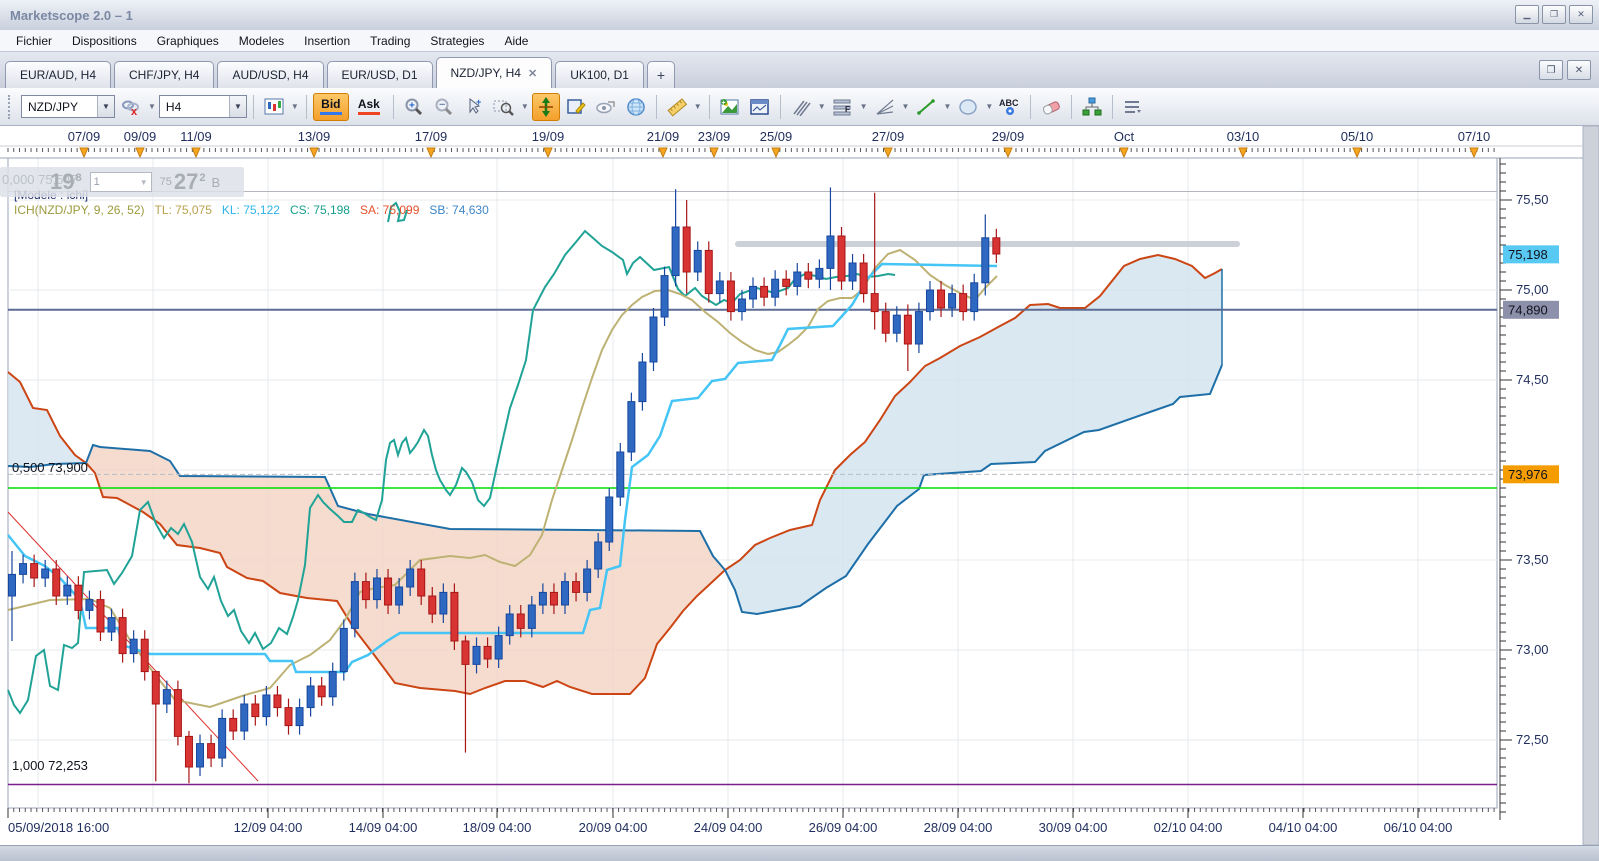 The height and width of the screenshot is (861, 1599). Describe the element at coordinates (368, 113) in the screenshot. I see `ask-underline` at that location.